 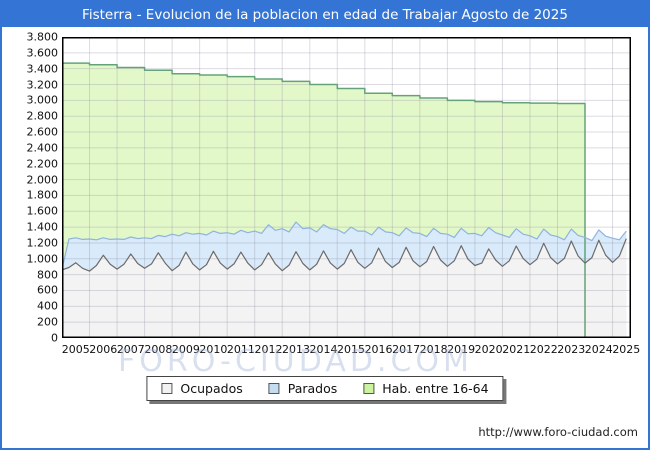 What do you see at coordinates (42, 195) in the screenshot?
I see `y-tick-label: 1.800` at bounding box center [42, 195].